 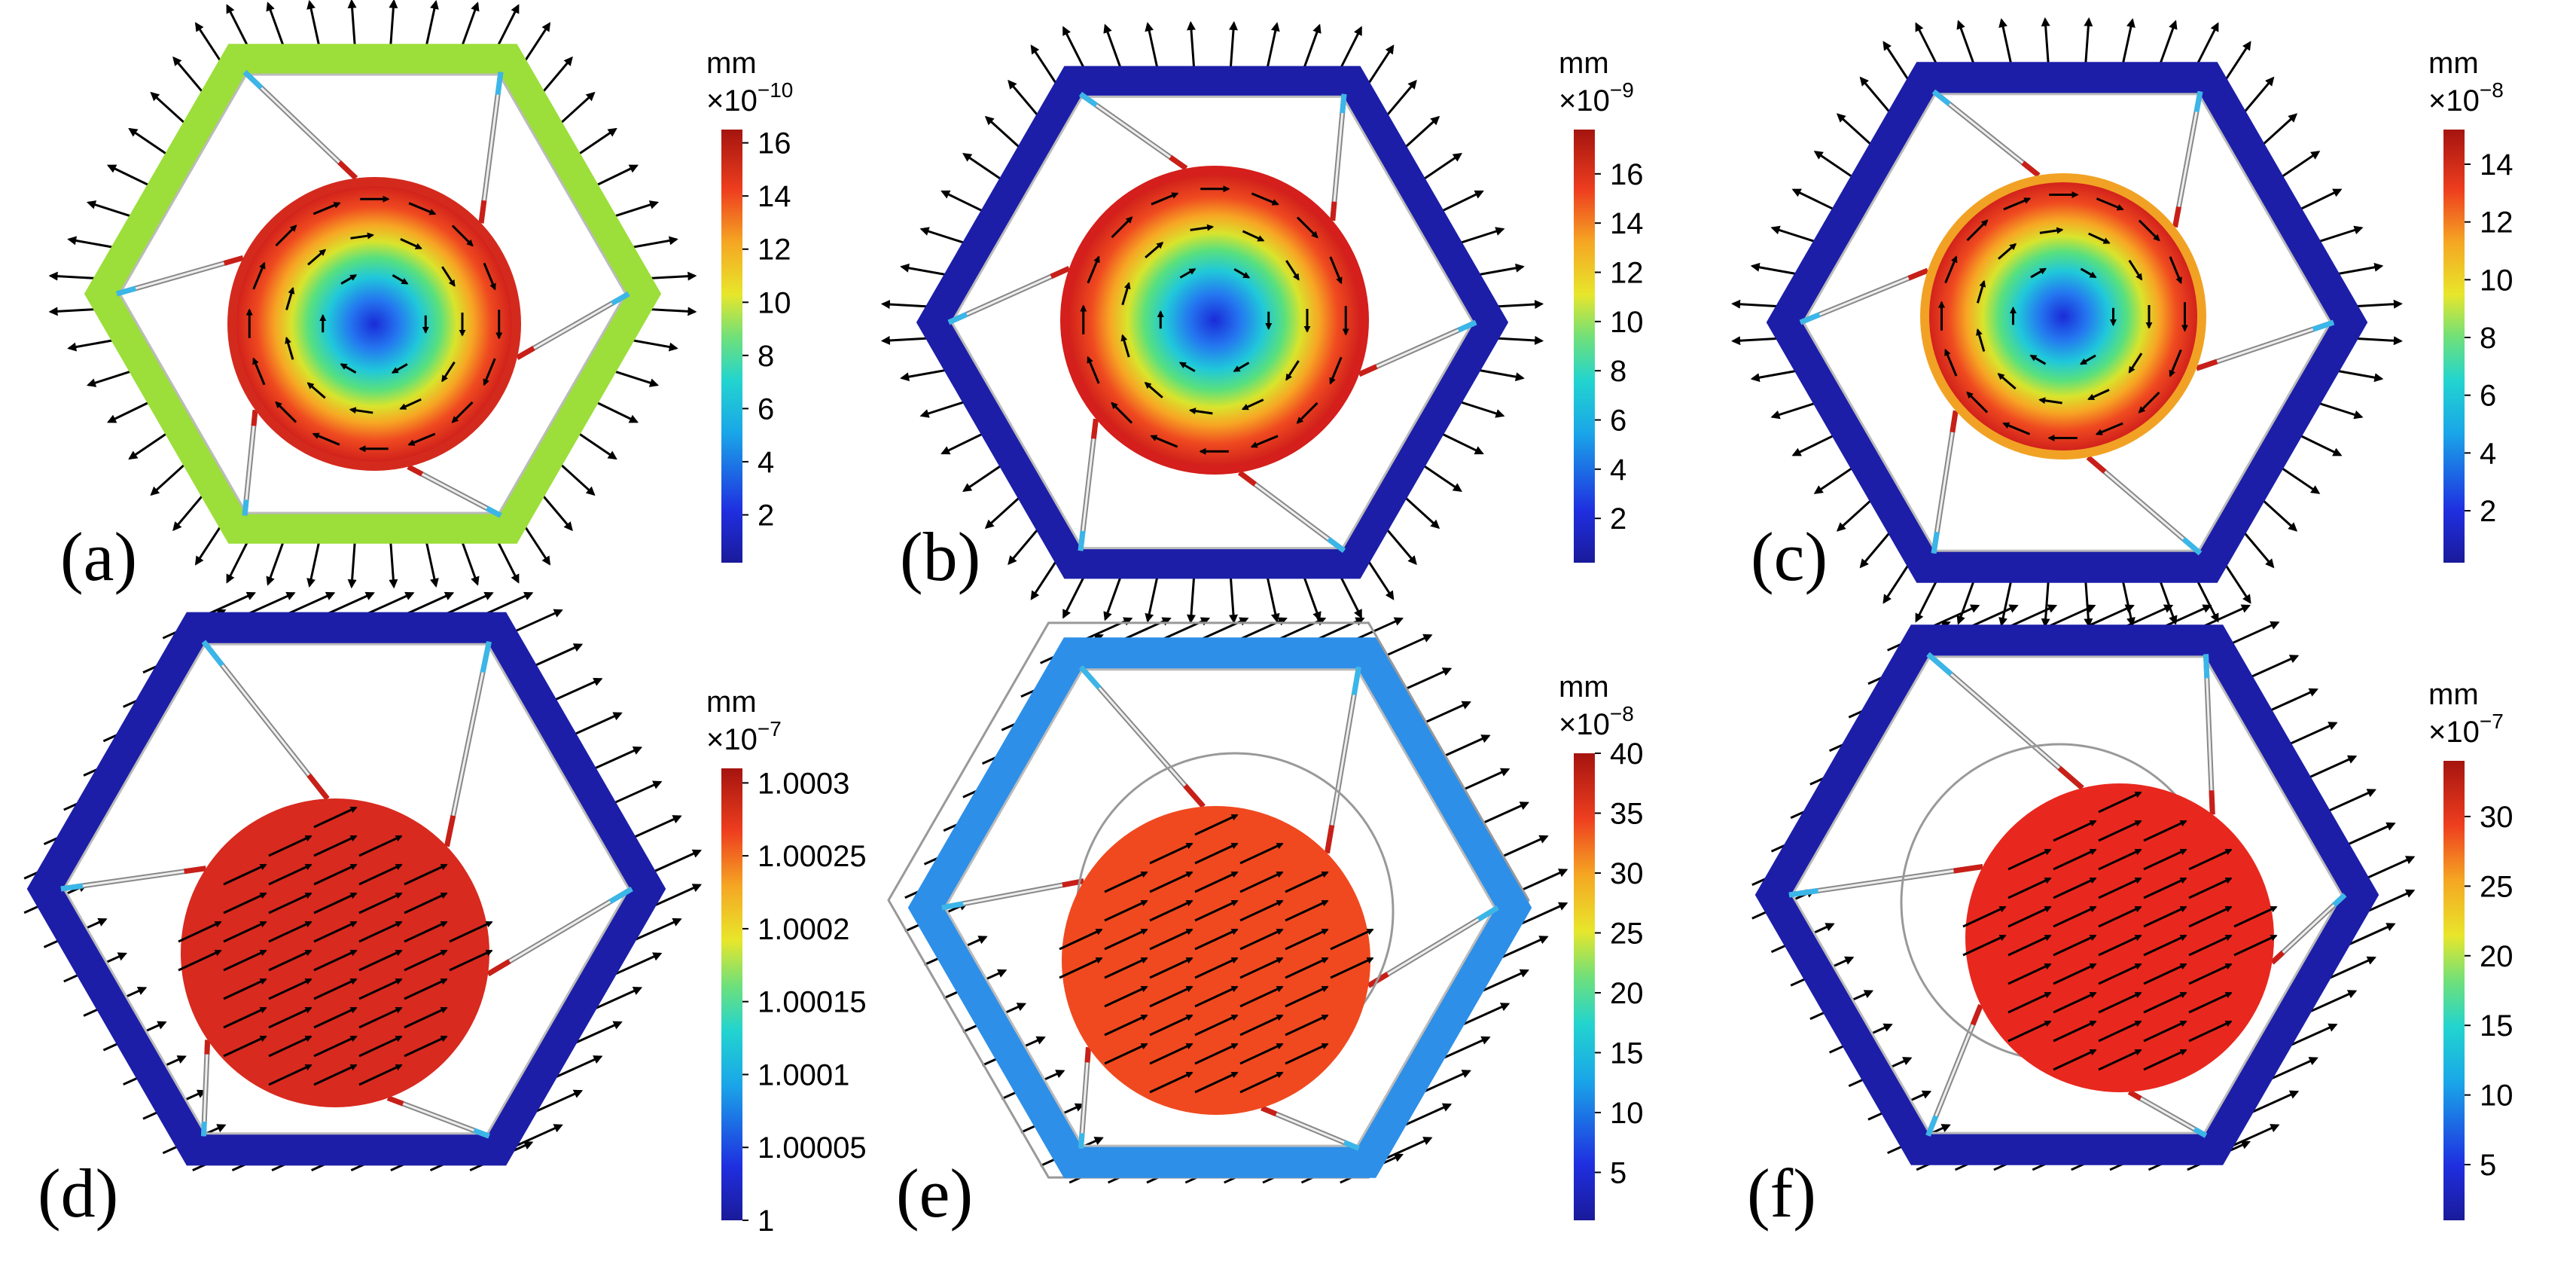 I want to click on colorbar-tick-label: 2, so click(x=766, y=516).